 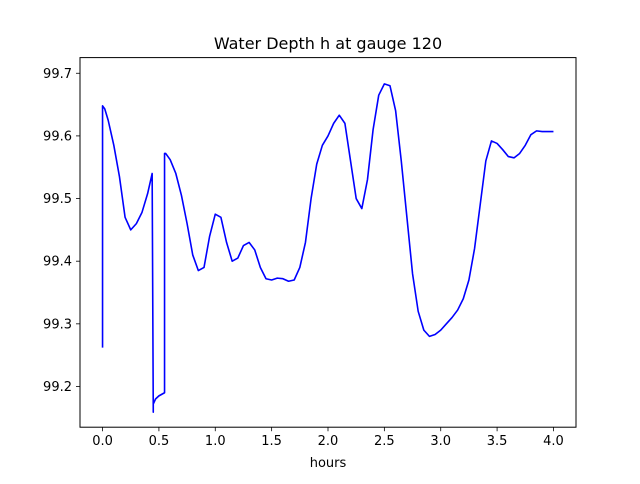 I want to click on y-axis: 99.2 99.3 99.4 99.5 99.6 99.7, so click(x=61, y=231).